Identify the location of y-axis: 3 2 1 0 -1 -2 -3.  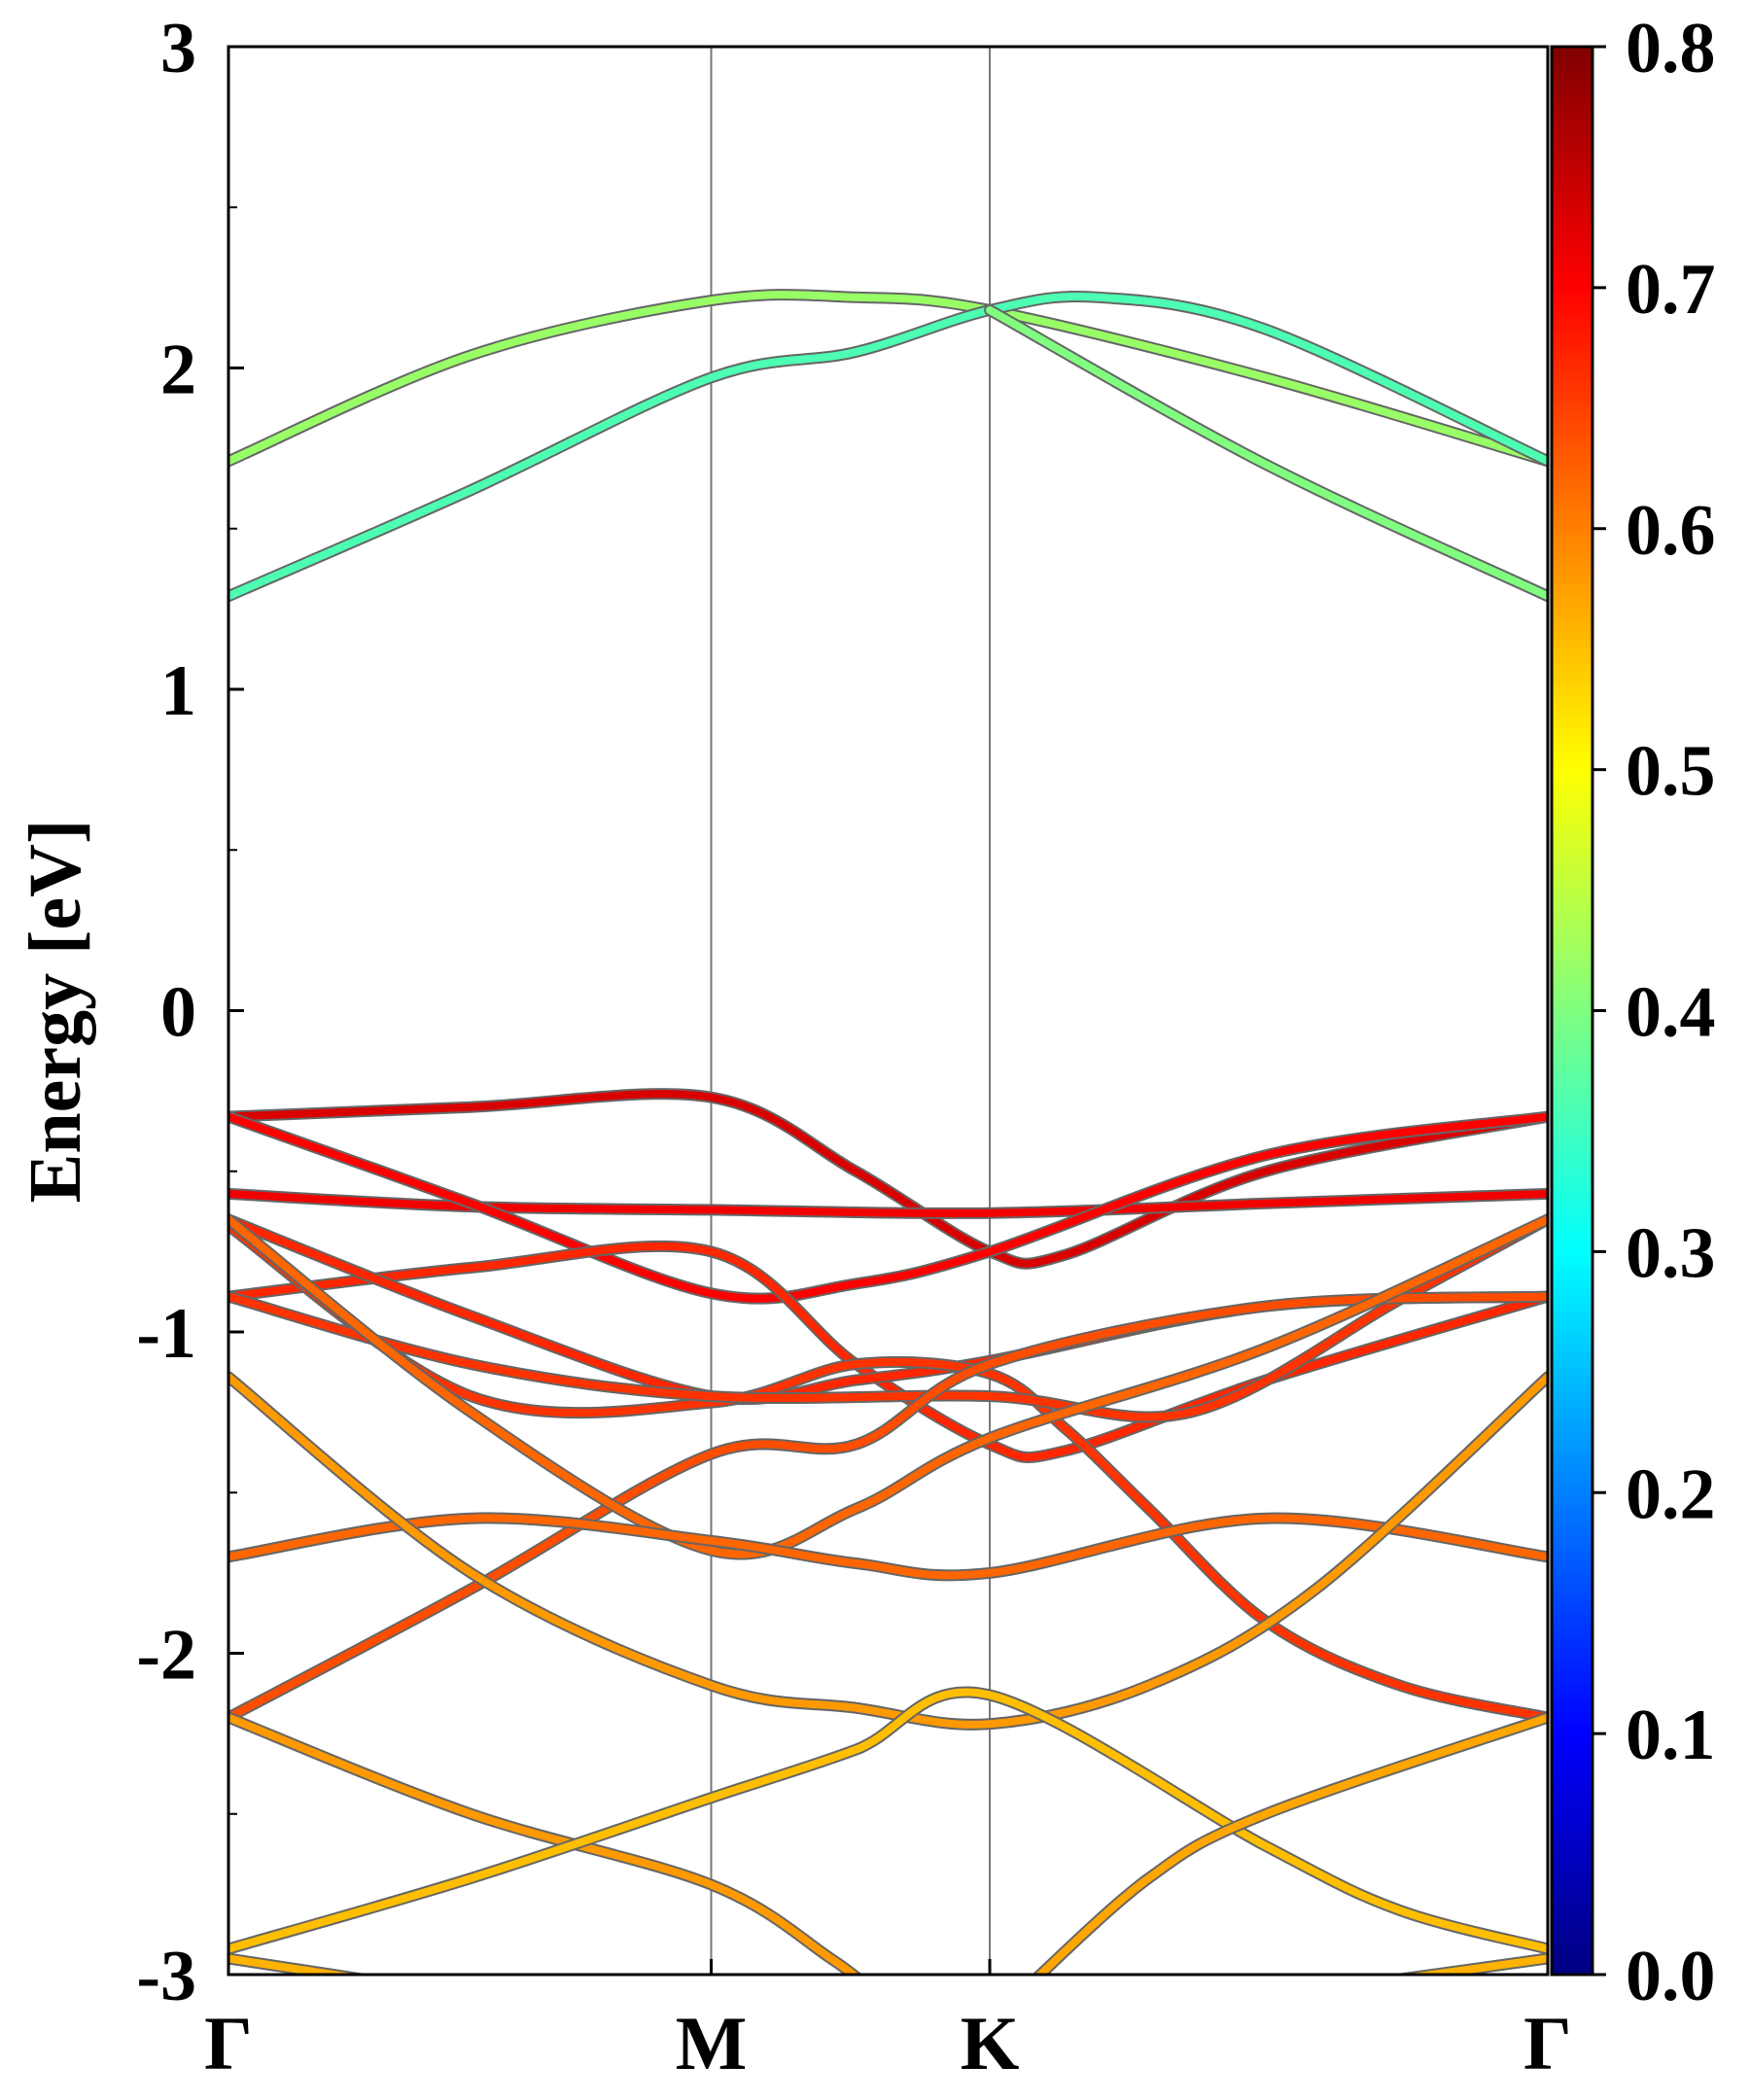
(190, 1012).